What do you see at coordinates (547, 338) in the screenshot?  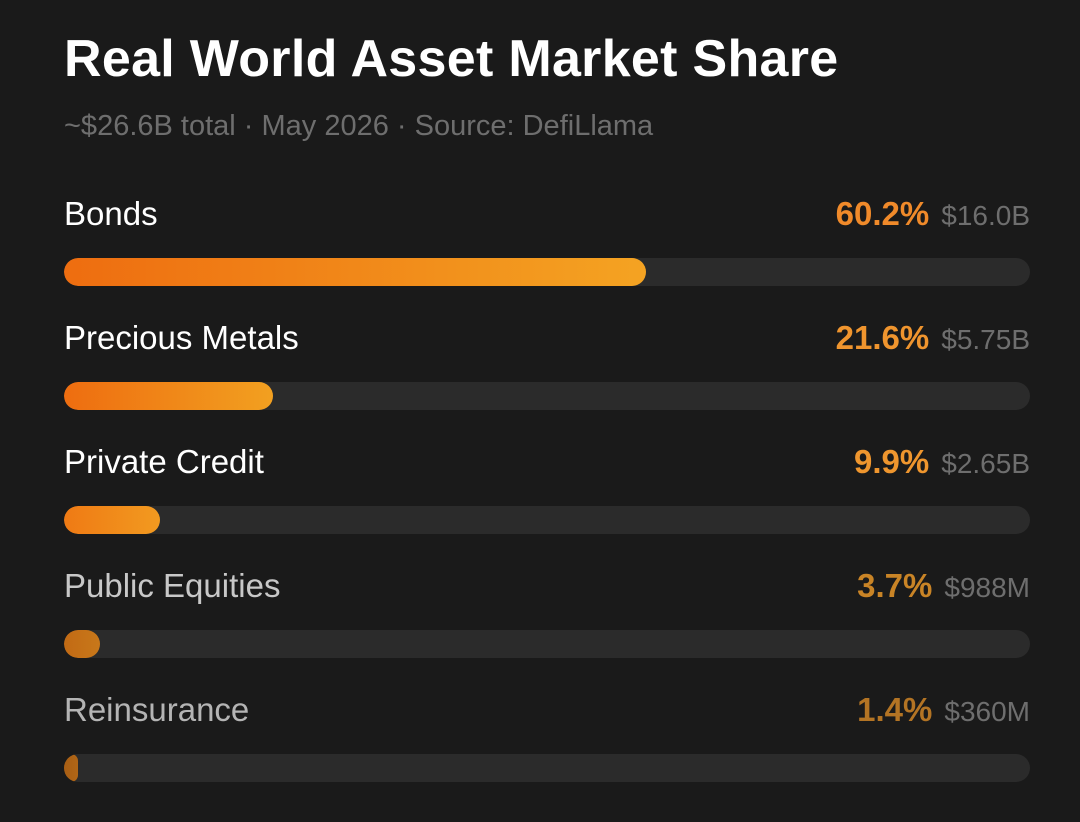 I see `bar-row-header: Precious Metals 21.6% $5.75B` at bounding box center [547, 338].